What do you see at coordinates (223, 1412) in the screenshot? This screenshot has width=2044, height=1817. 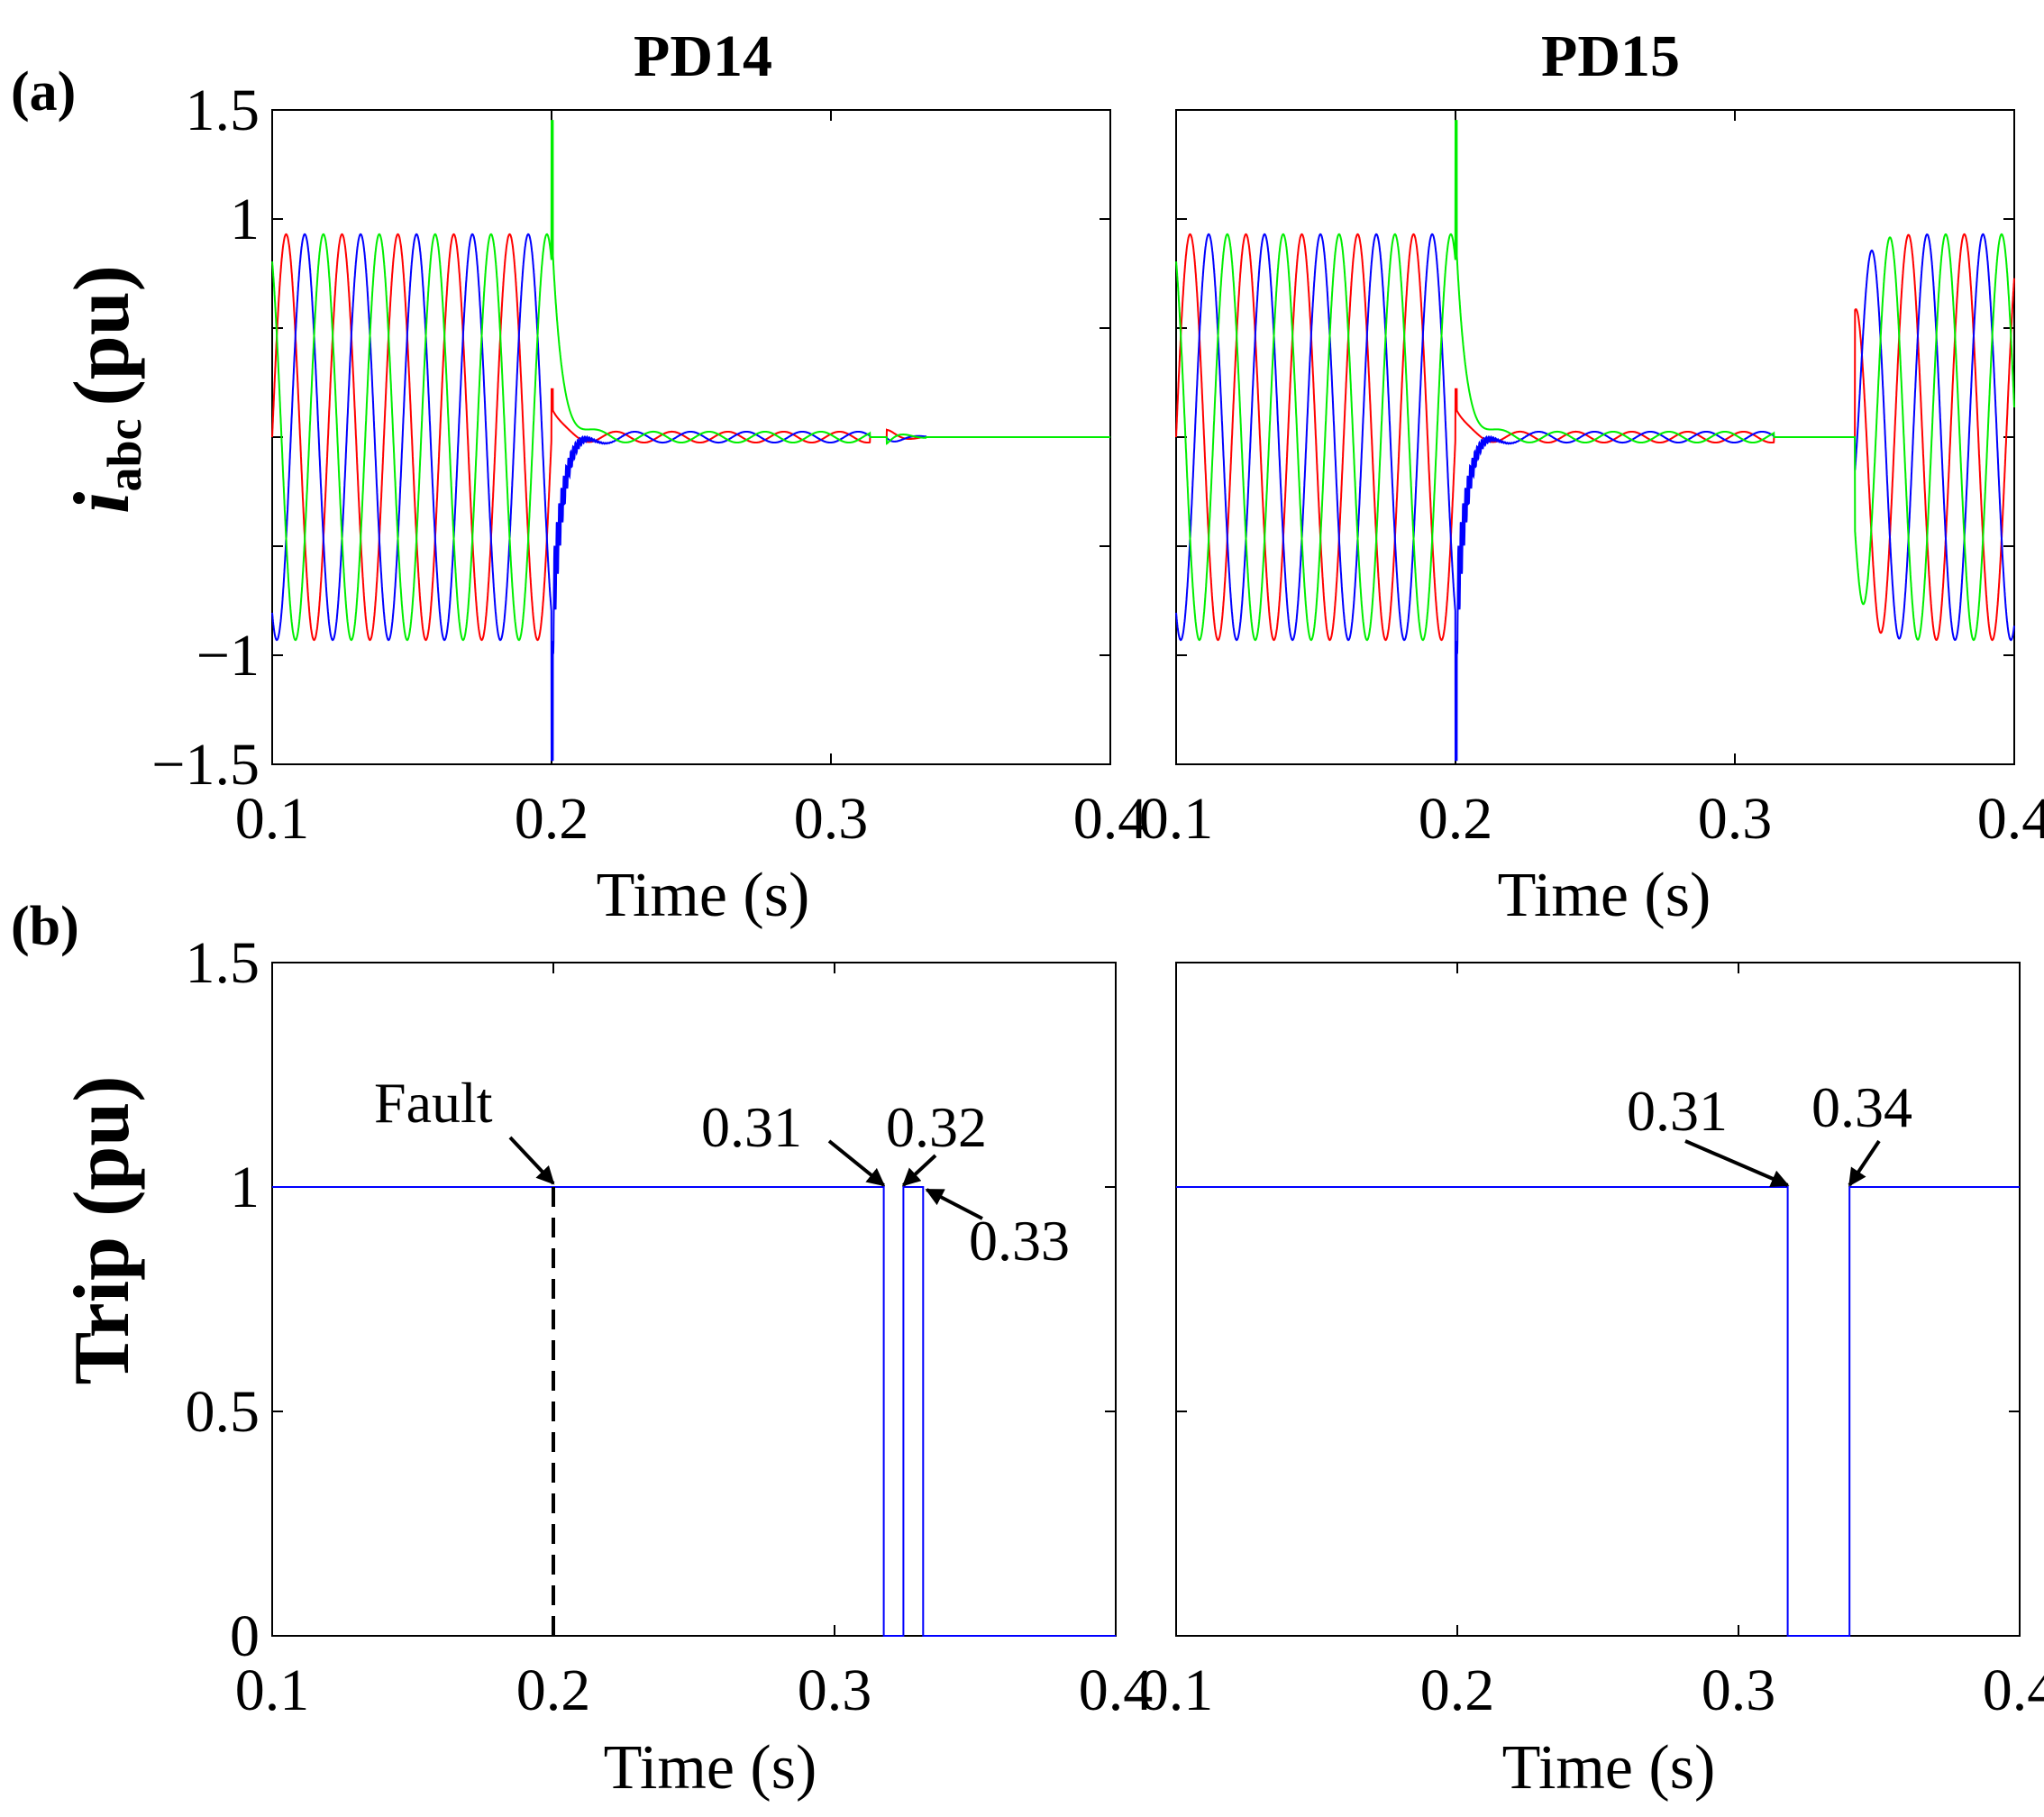 I see `y-tick-label: 0.5` at bounding box center [223, 1412].